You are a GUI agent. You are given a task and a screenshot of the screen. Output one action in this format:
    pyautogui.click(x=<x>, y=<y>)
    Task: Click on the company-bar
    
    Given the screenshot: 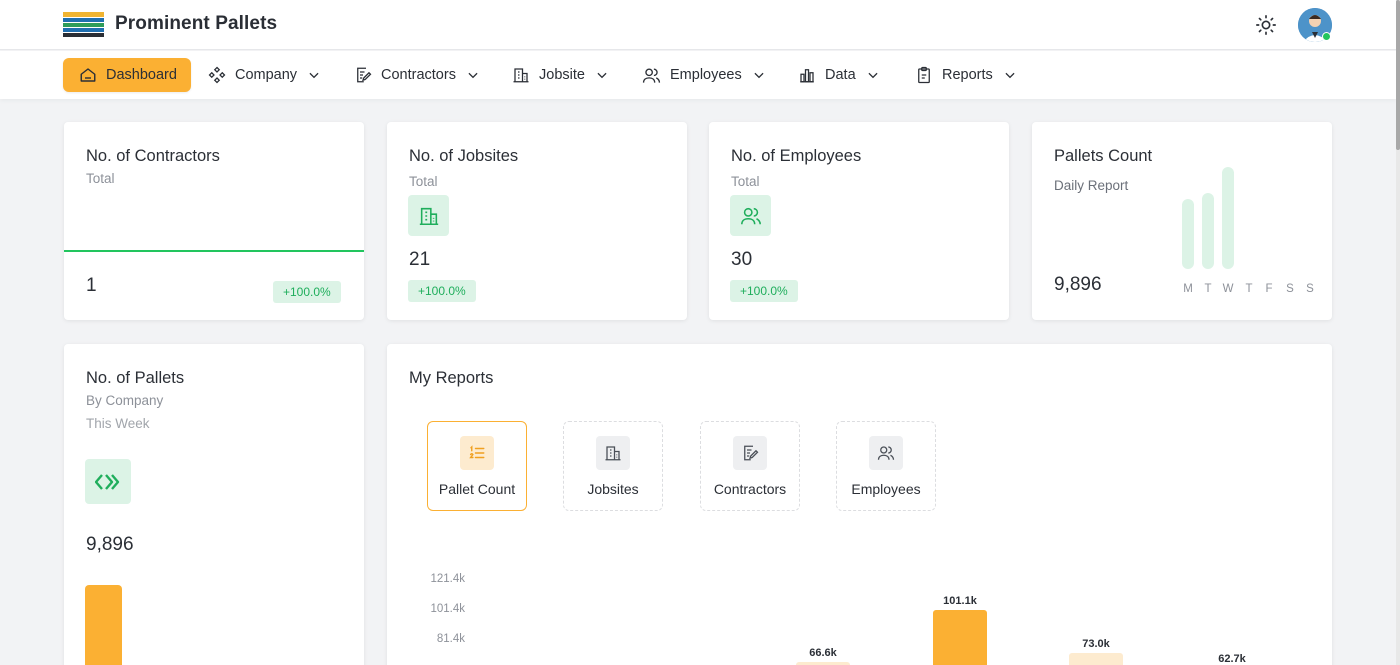 What is the action you would take?
    pyautogui.click(x=103, y=625)
    